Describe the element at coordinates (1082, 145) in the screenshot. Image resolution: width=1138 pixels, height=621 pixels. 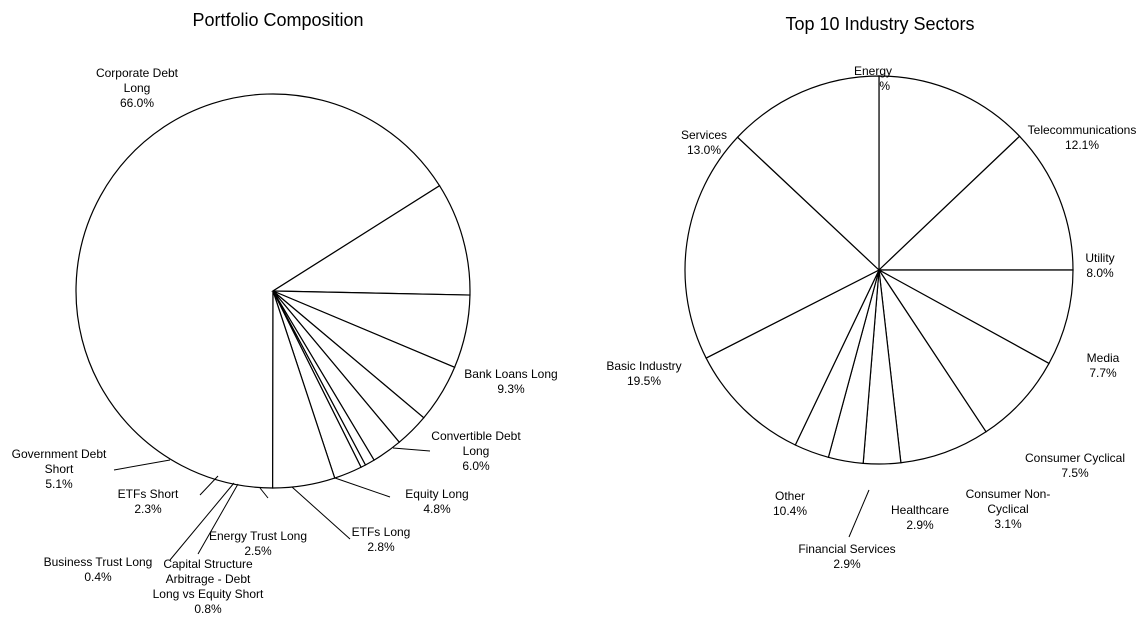
I see `slice-label-line: 12.1%` at that location.